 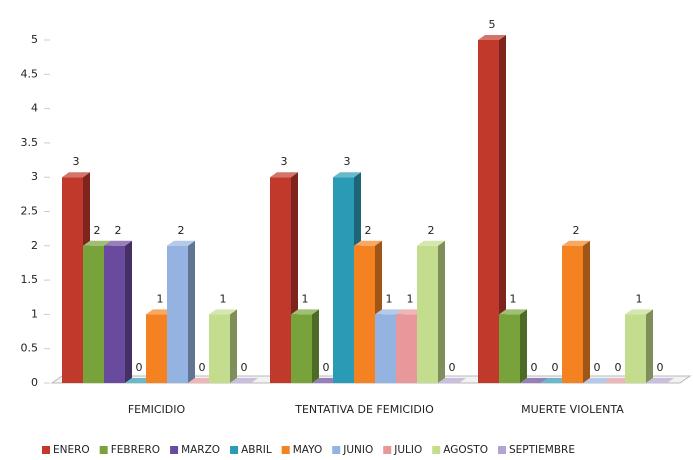 I want to click on legend-label: ENERO, so click(x=71, y=450).